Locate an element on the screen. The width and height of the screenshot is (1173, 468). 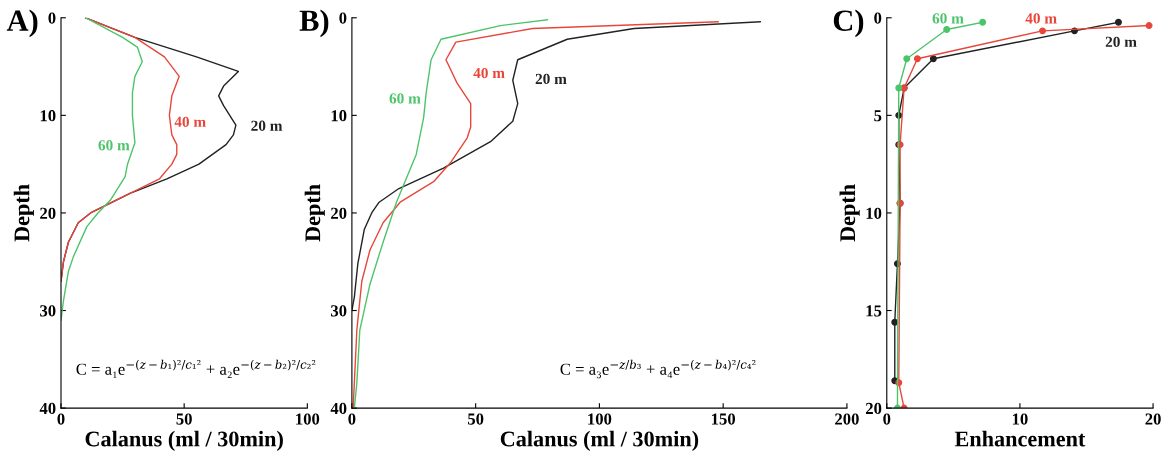
x-tick-label: 150 is located at coordinates (723, 419).